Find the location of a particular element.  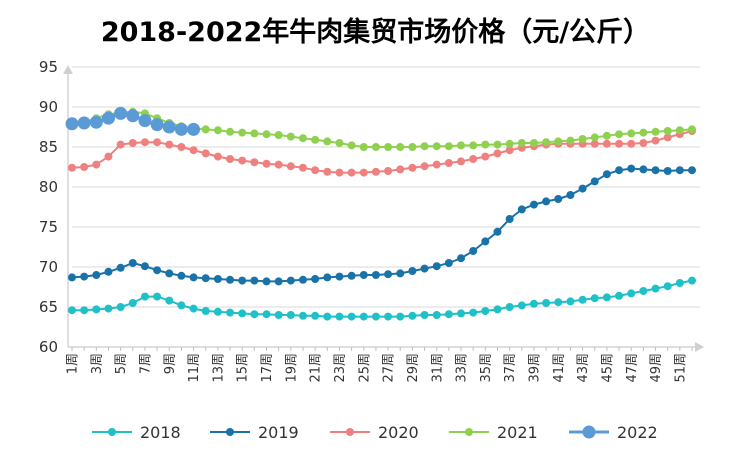

y-tick-label: 75 is located at coordinates (48, 227).